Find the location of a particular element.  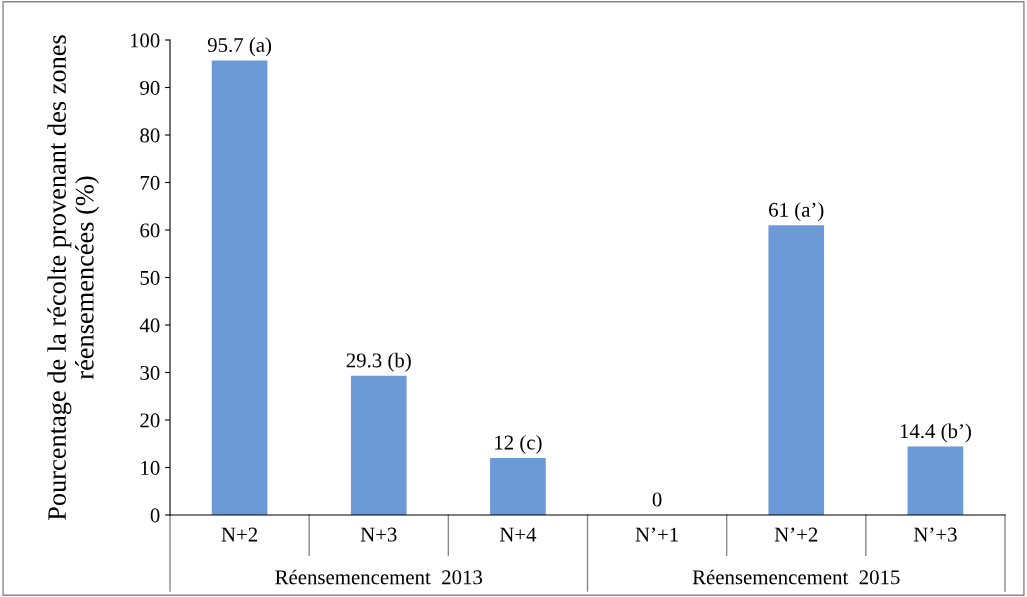

x-tick-label: N’+2 is located at coordinates (796, 534).